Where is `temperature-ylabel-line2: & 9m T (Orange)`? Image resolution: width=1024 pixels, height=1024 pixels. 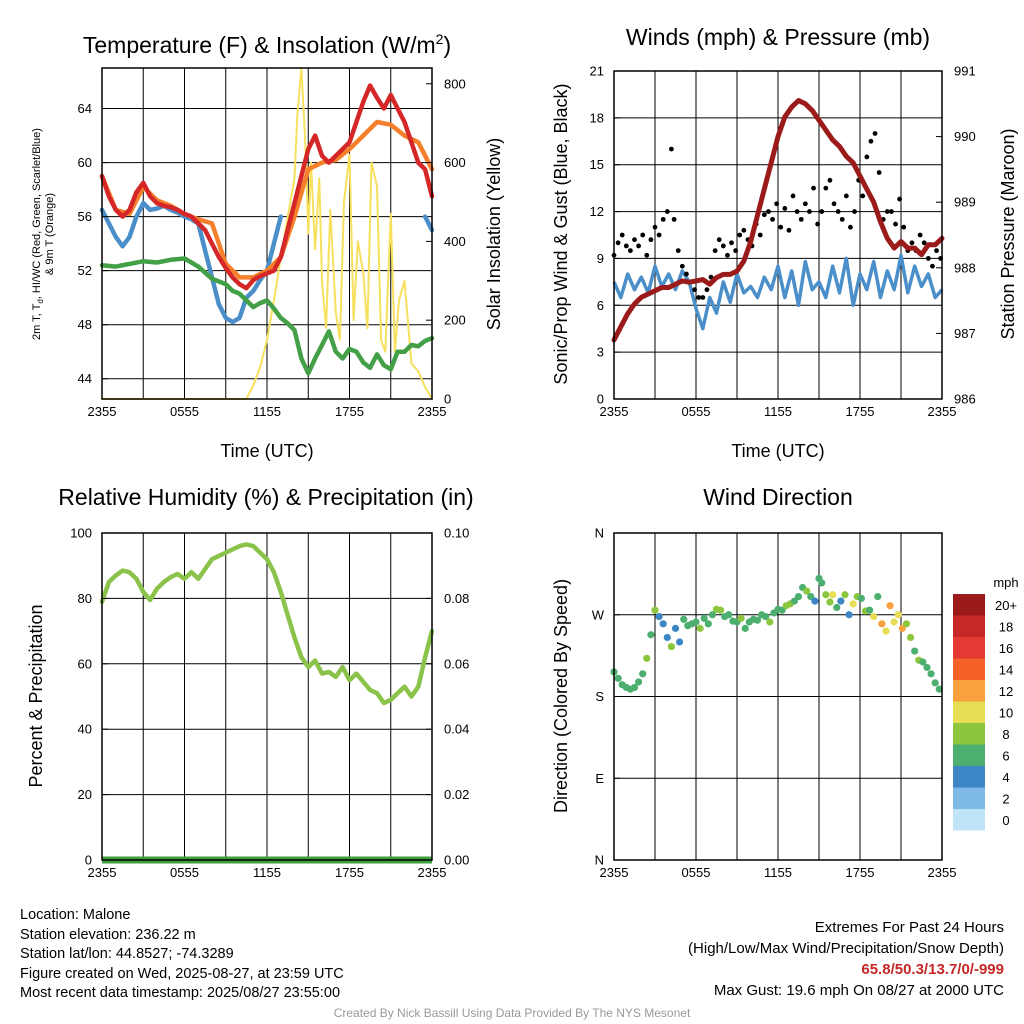 temperature-ylabel-line2: & 9m T (Orange) is located at coordinates (50, 234).